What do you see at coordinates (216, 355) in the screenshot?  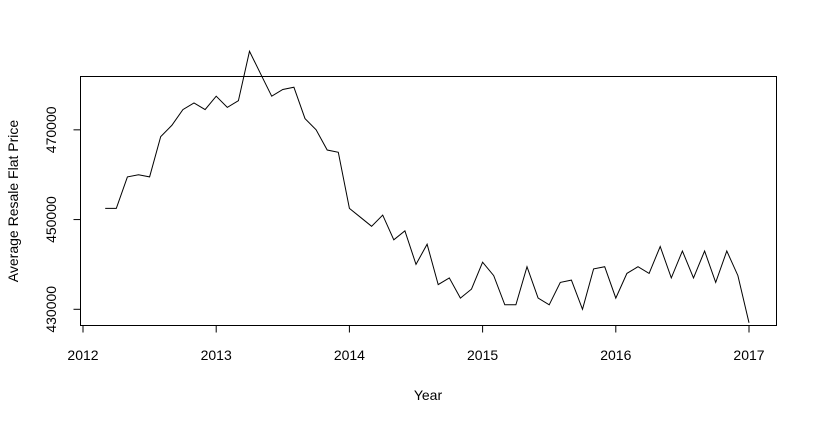 I see `x-tick-label-2013: 2013` at bounding box center [216, 355].